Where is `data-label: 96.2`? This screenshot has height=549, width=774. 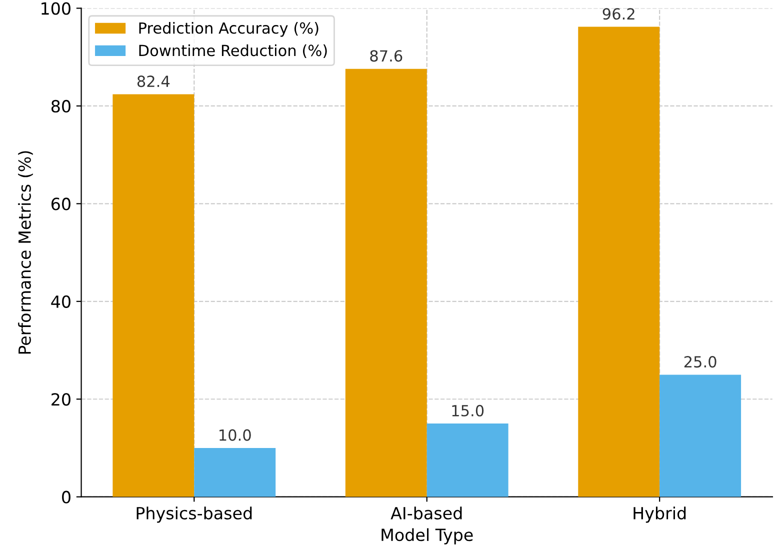 data-label: 96.2 is located at coordinates (618, 14).